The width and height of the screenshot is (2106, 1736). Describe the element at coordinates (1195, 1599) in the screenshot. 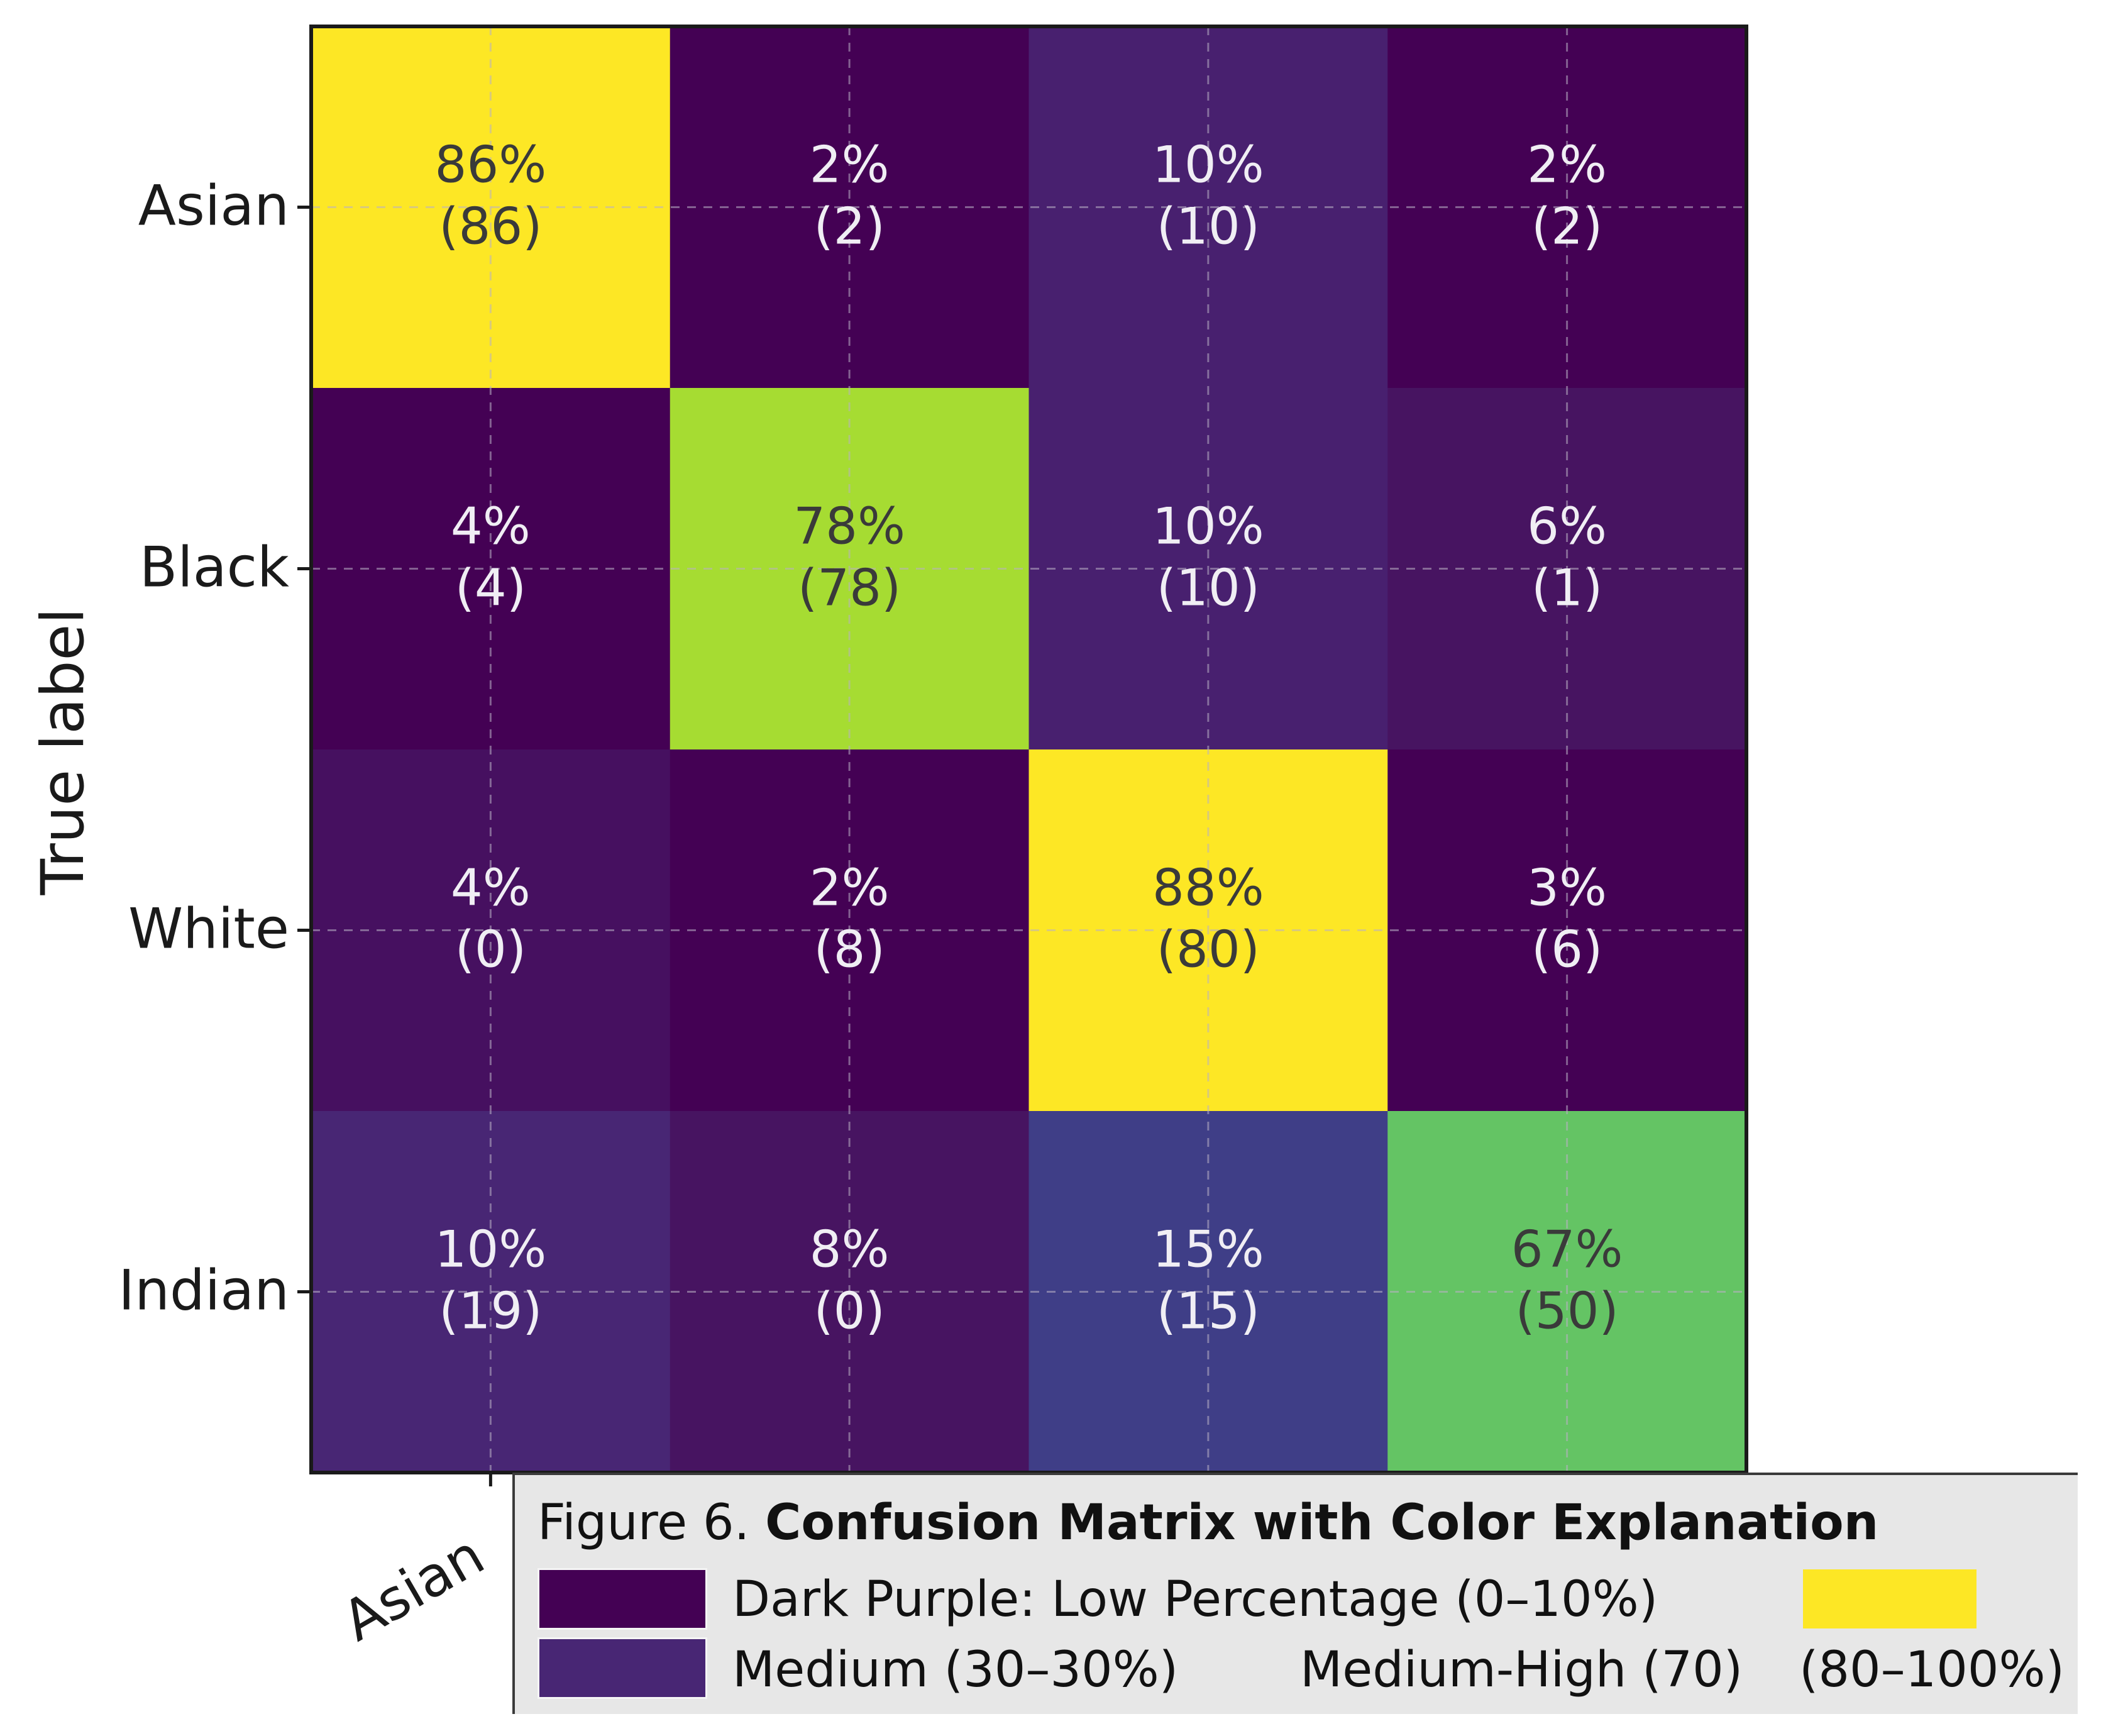

I see `legend-label-low: Dark Purple: Low Percentage (0–10%)` at that location.